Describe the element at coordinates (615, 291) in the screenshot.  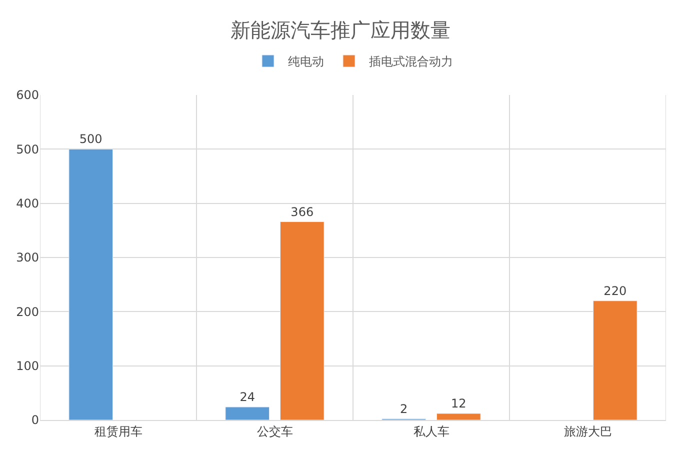
I see `data-label: 220` at that location.